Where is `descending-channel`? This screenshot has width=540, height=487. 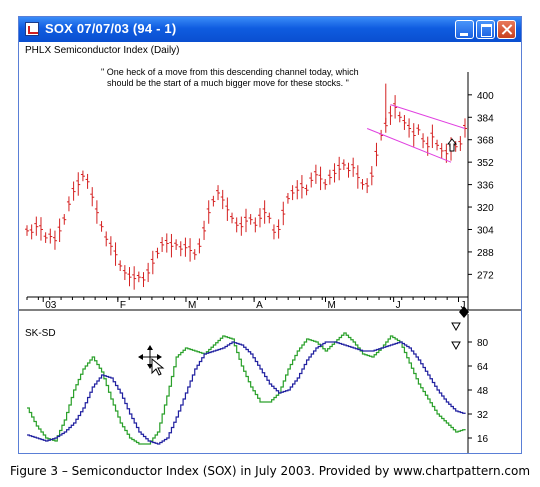
descending-channel is located at coordinates (416, 133).